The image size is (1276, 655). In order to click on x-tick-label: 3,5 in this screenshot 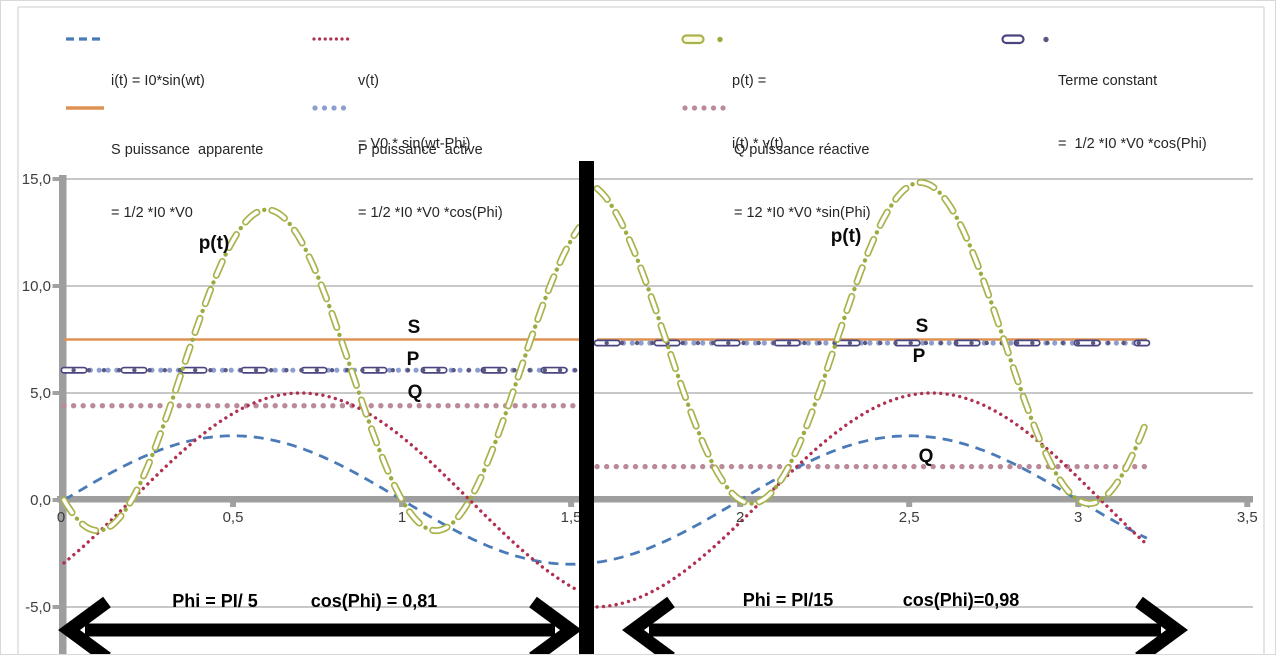, I will do `click(1247, 517)`.